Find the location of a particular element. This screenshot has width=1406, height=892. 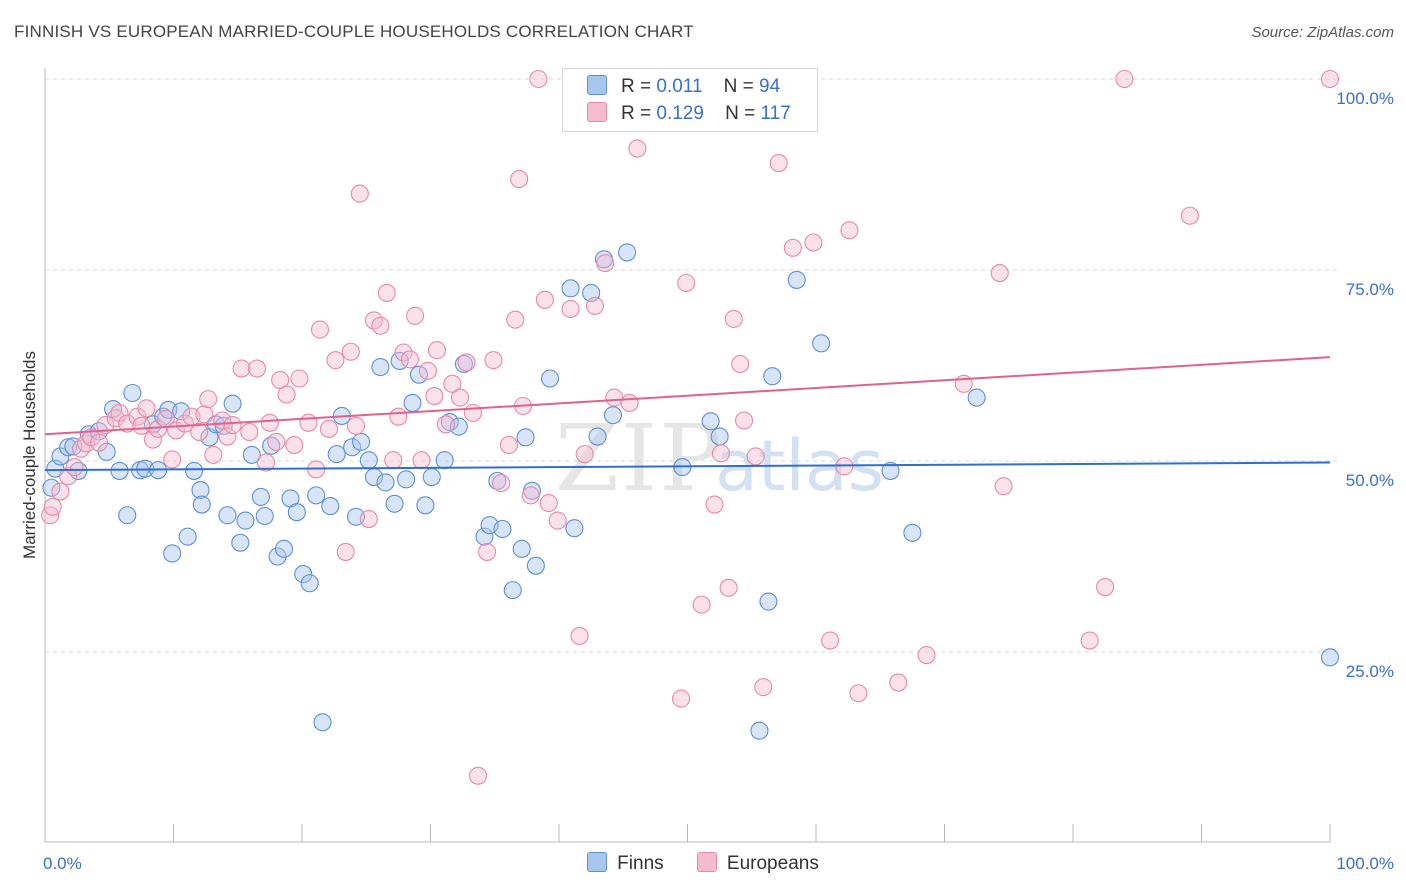

y-tick-label-0: 25.0% is located at coordinates (1370, 671).